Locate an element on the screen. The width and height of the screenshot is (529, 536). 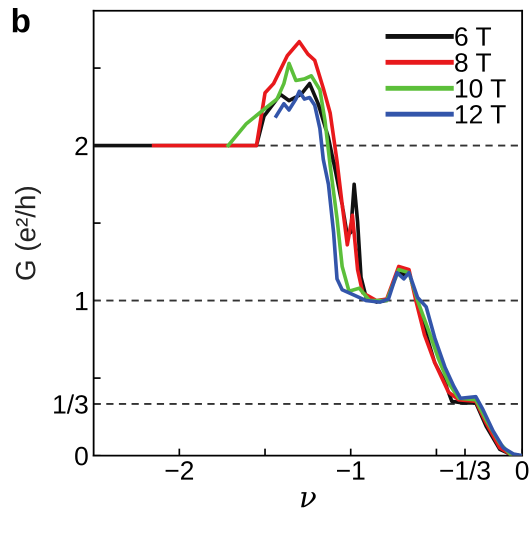
legend-label: 8 T is located at coordinates (473, 62).